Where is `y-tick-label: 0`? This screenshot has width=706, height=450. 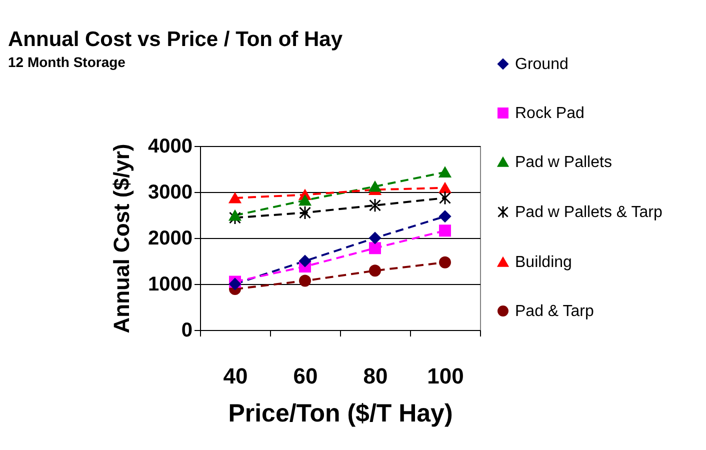 y-tick-label: 0 is located at coordinates (186, 331).